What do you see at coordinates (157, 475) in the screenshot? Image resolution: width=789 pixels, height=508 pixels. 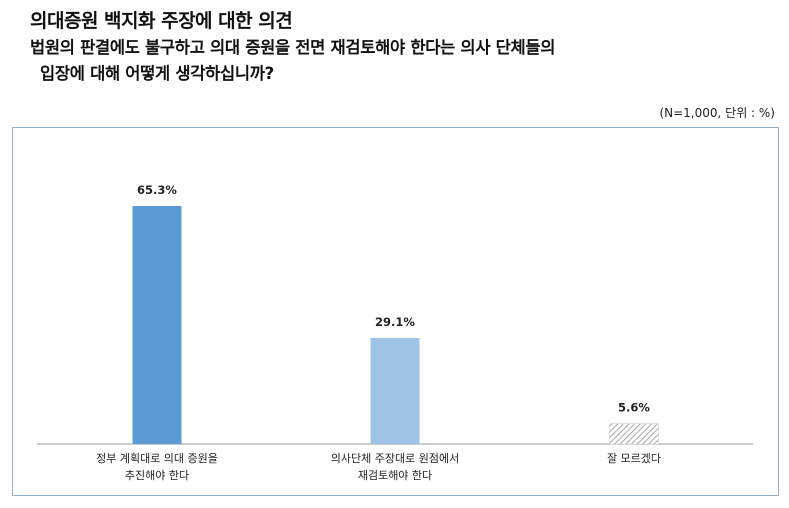 I see `category-label-1-line-2: 추진해야 한다` at bounding box center [157, 475].